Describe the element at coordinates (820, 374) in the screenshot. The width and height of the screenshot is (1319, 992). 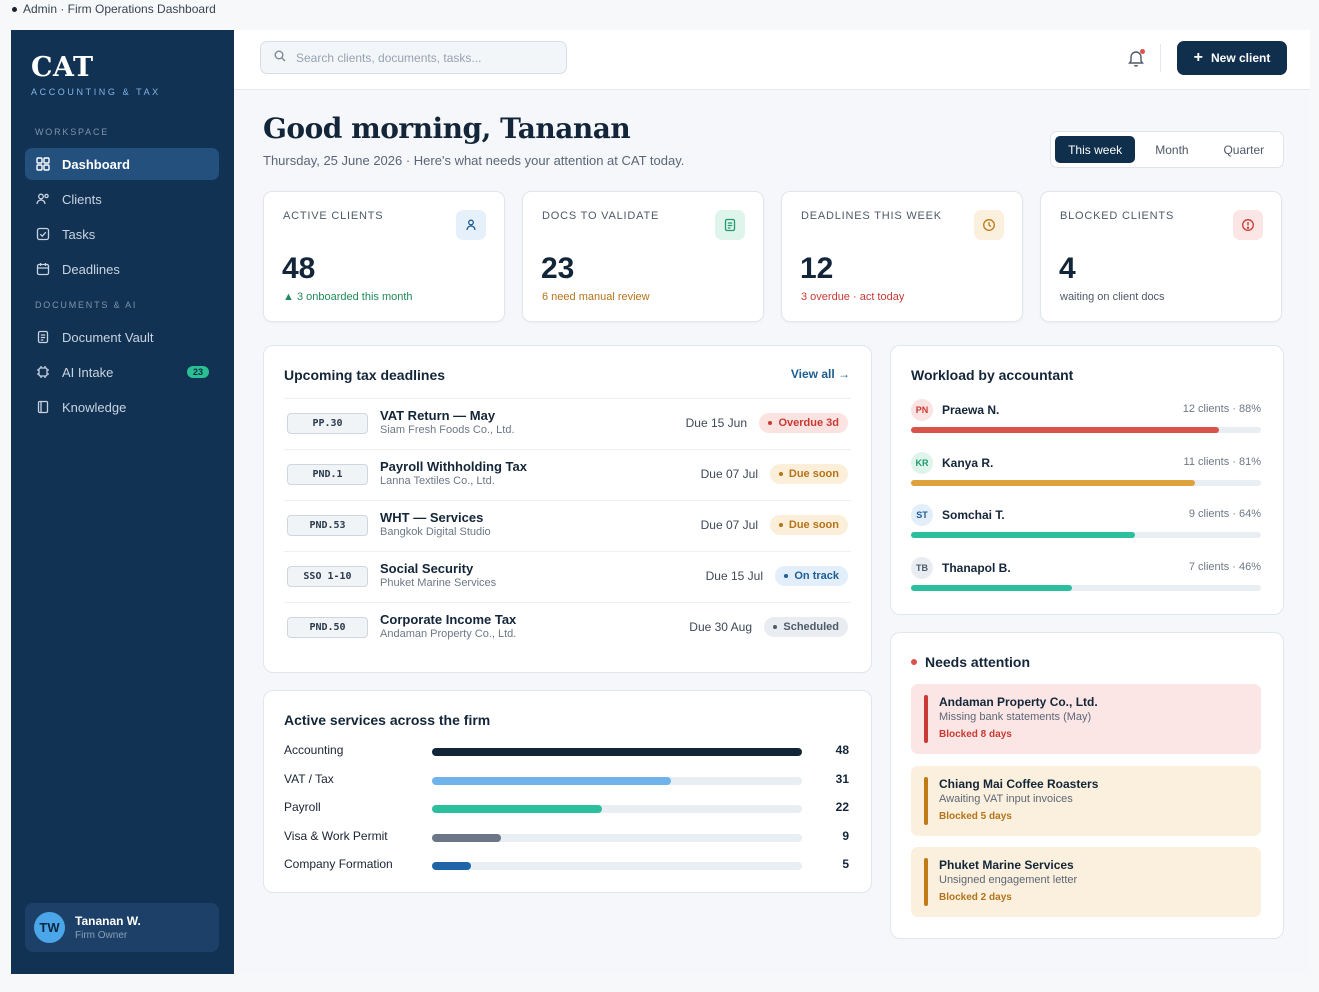
I see `view-all-link: View all →` at that location.